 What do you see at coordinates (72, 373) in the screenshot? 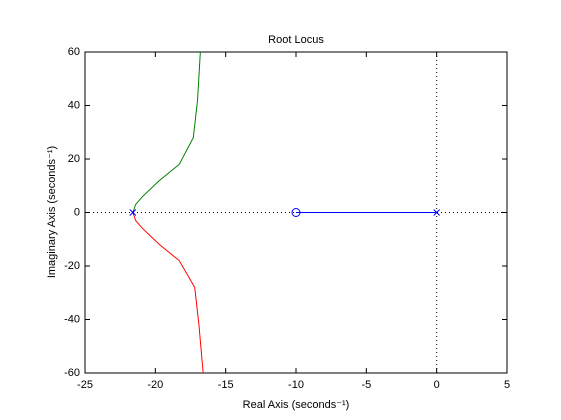
I see `y-tick-label: -60` at bounding box center [72, 373].